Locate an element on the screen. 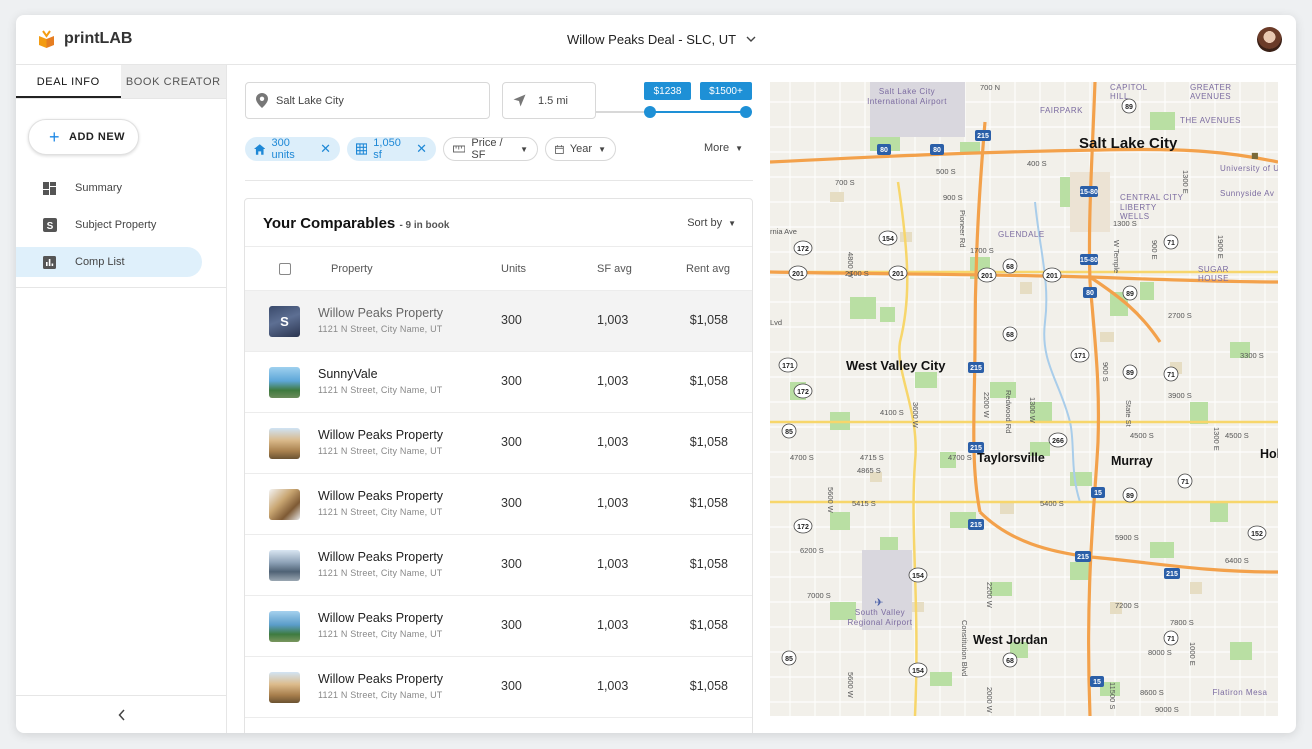 The height and width of the screenshot is (749, 1312). dashboard-icon is located at coordinates (49, 188).